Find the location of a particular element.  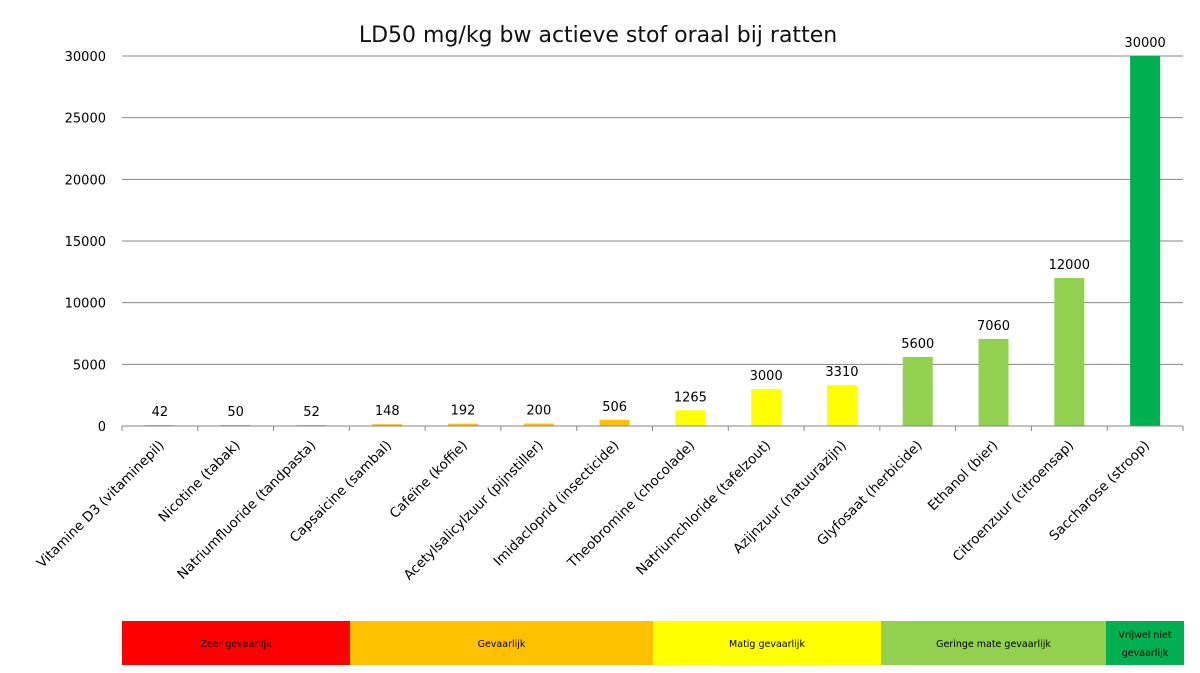

legend-label: Matig gevaarlijk is located at coordinates (767, 644).